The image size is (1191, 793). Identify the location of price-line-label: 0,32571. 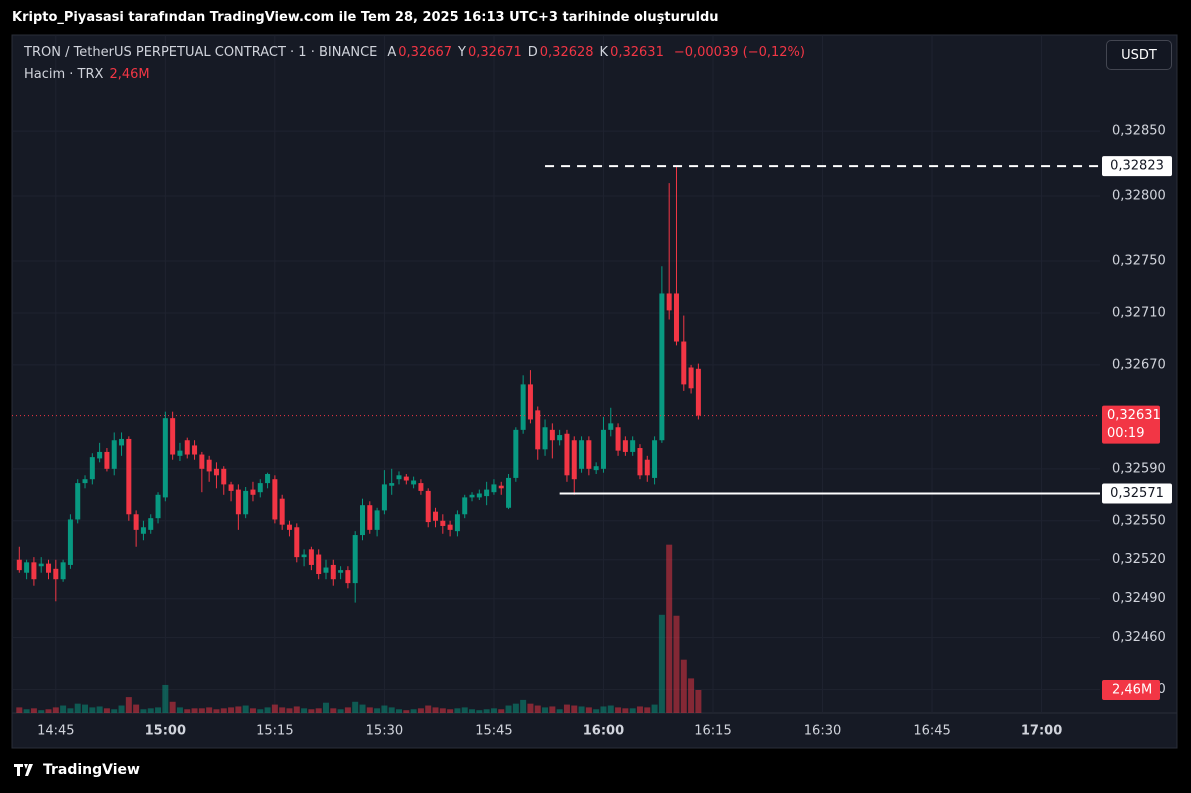
(1137, 493).